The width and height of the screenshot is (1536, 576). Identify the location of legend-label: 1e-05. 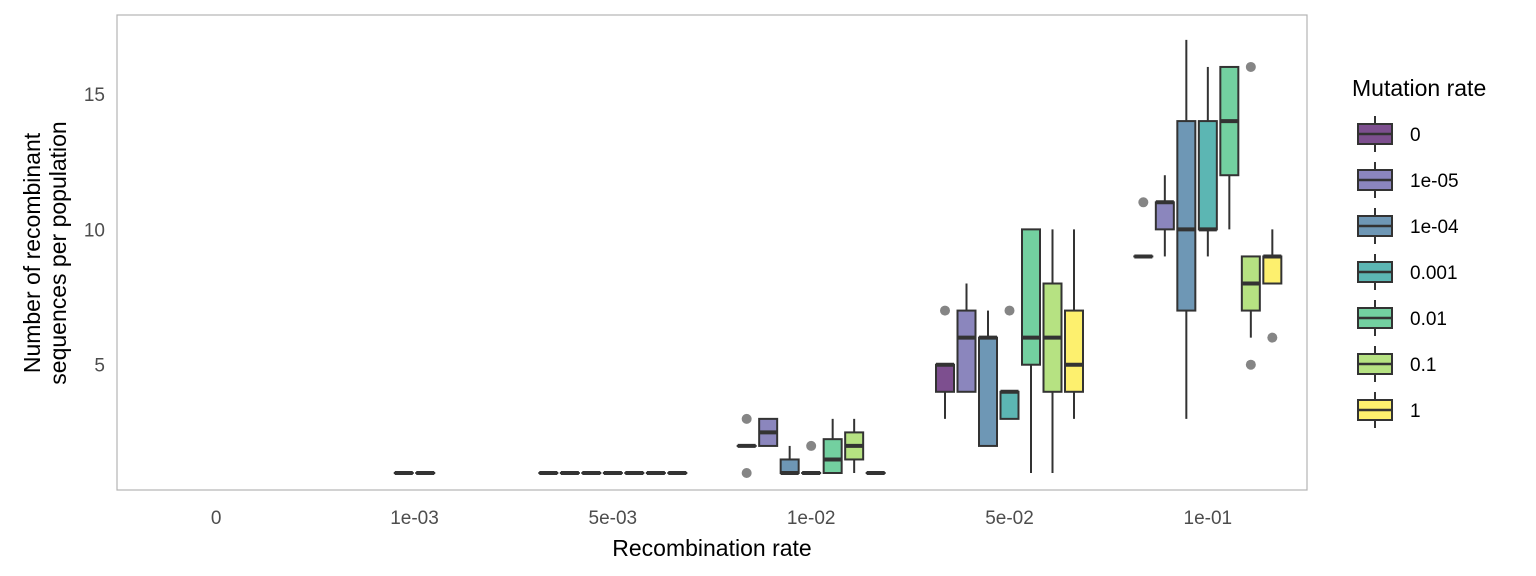
(1434, 181).